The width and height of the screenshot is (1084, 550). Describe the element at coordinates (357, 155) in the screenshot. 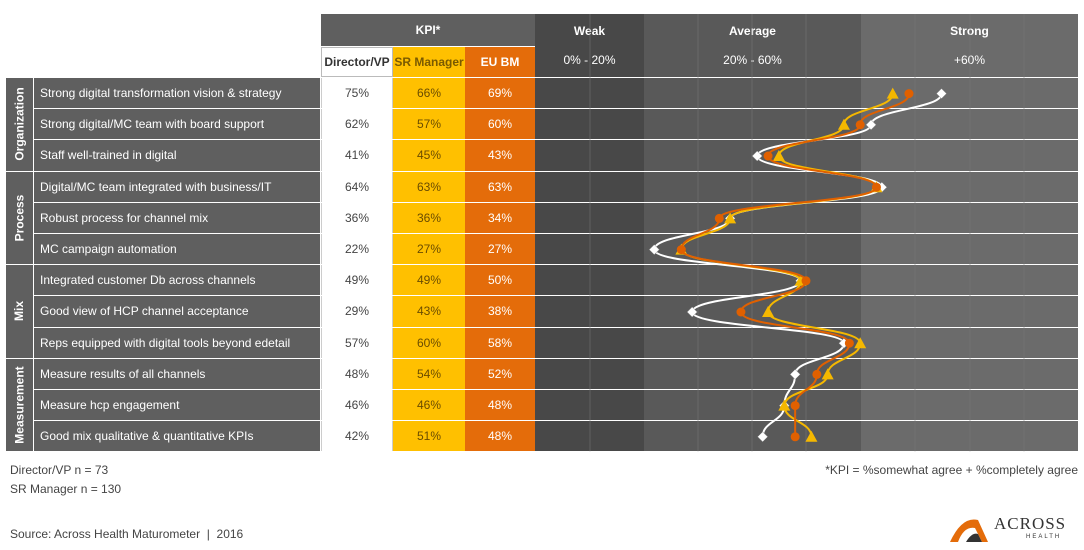

I see `director-value: 41%` at that location.